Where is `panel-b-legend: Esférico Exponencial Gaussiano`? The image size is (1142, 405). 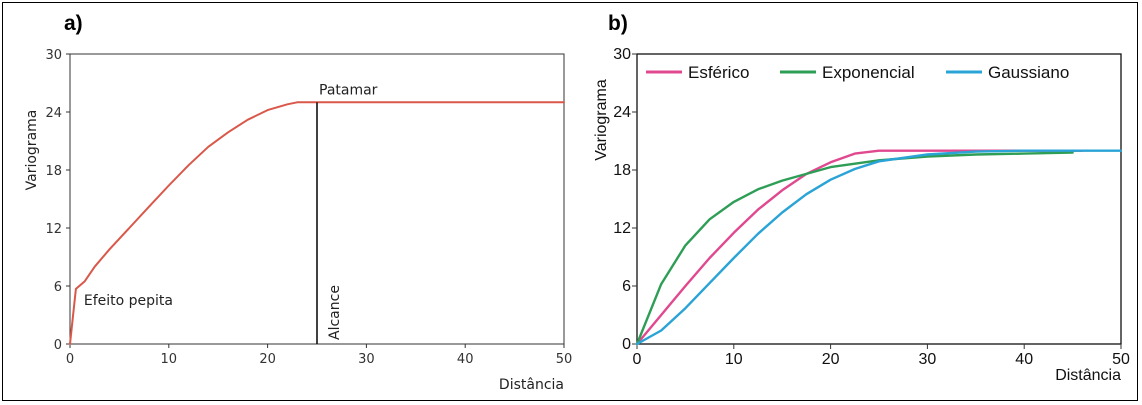 panel-b-legend: Esférico Exponencial Gaussiano is located at coordinates (857, 72).